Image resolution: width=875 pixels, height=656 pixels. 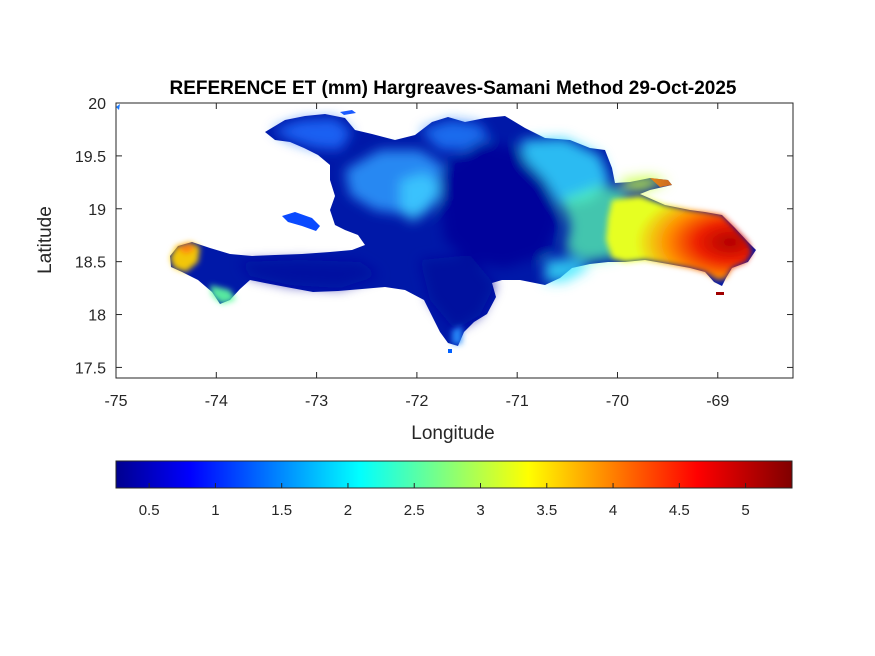 What do you see at coordinates (348, 510) in the screenshot?
I see `colorbar-tick-label: 2` at bounding box center [348, 510].